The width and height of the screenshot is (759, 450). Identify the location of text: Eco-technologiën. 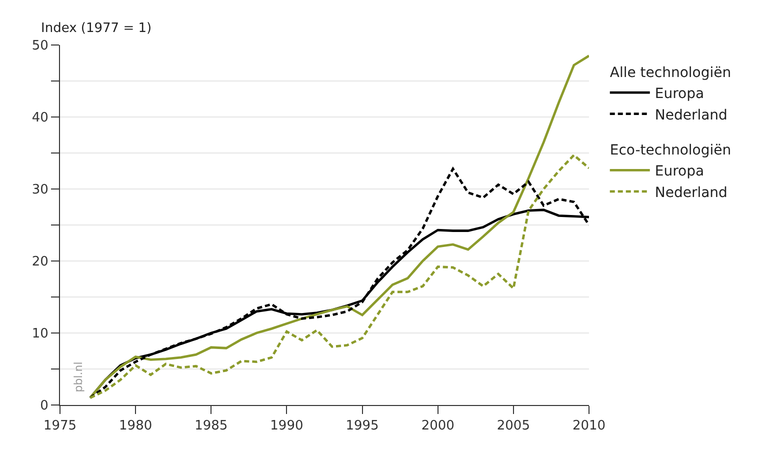
(671, 150).